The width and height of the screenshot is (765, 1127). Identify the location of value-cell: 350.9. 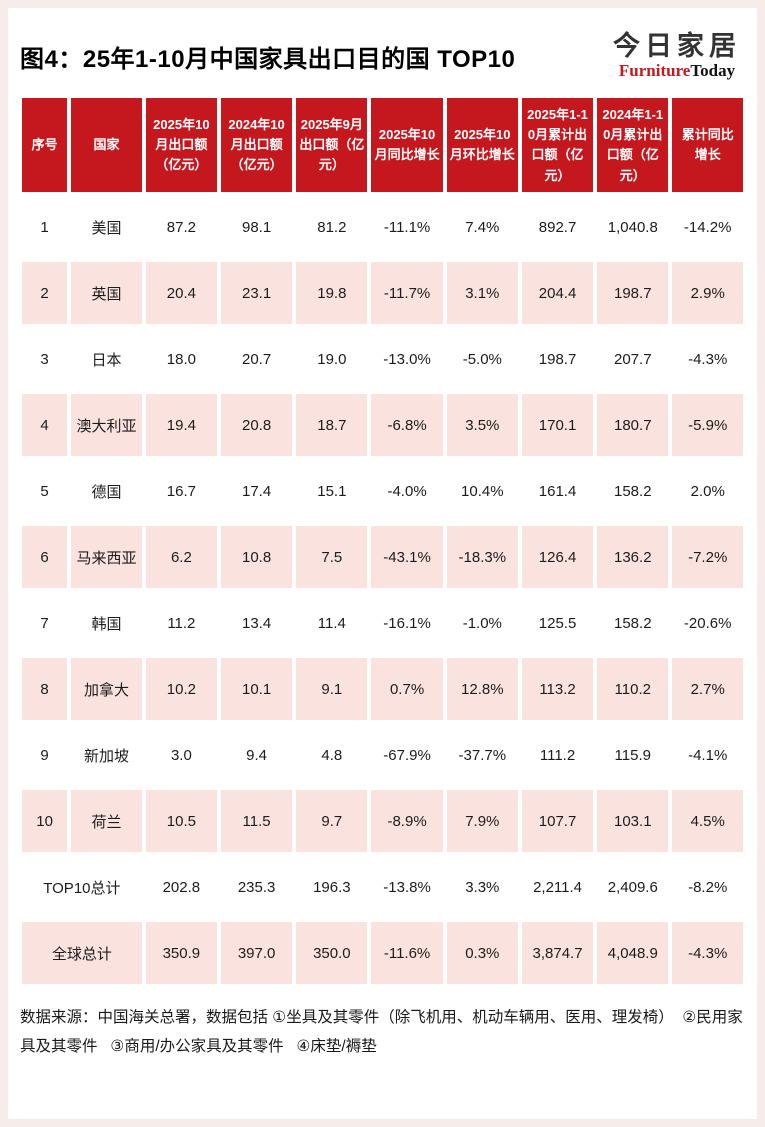
(181, 953).